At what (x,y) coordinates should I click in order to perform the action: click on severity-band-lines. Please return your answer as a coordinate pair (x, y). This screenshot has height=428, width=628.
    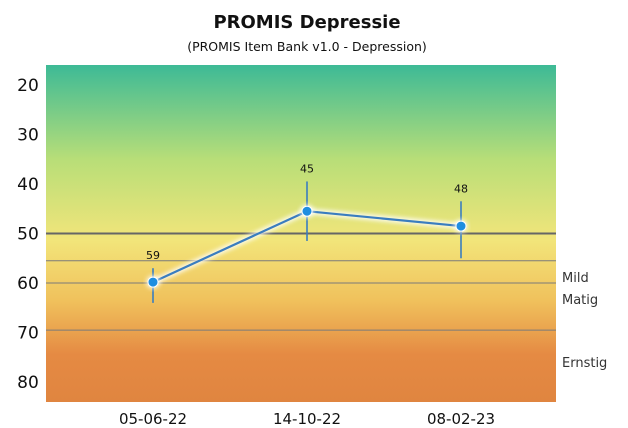
    Looking at the image, I should click on (301, 295).